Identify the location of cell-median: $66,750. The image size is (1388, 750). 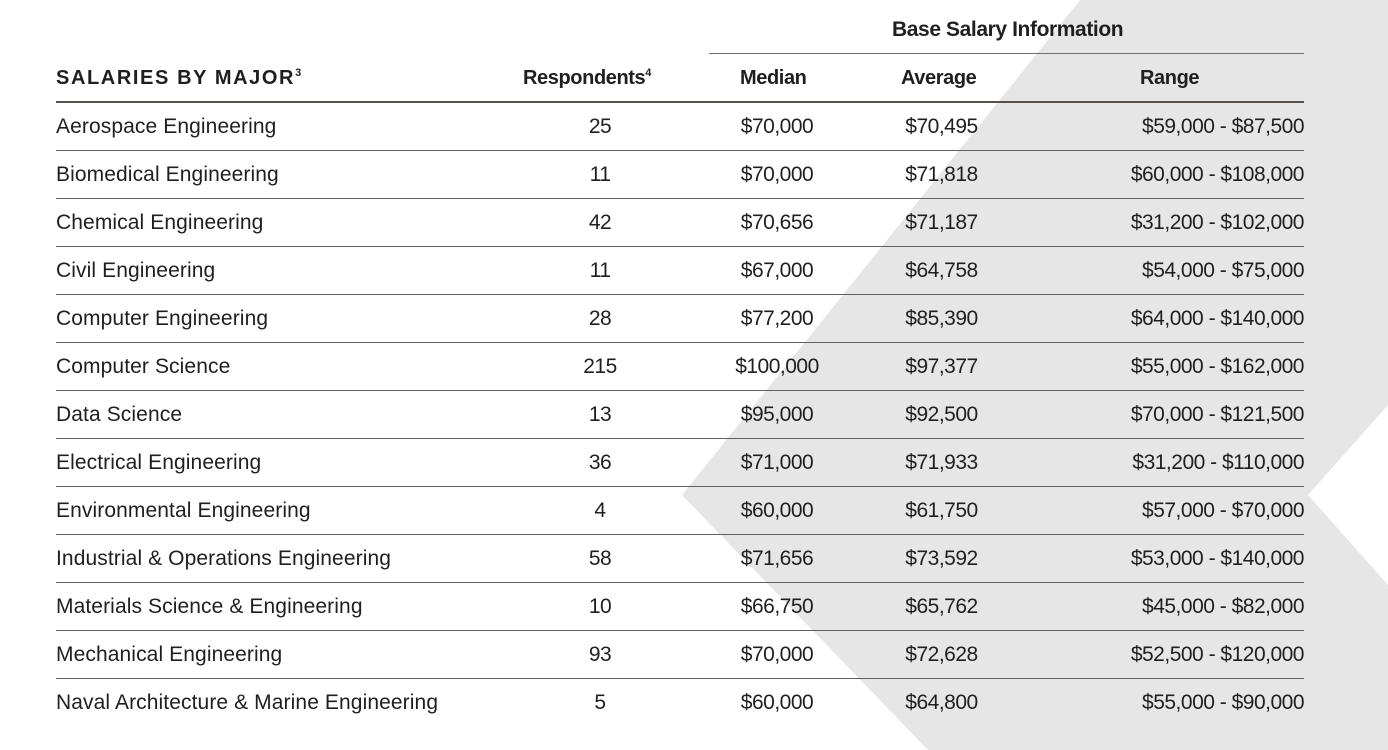
(777, 606).